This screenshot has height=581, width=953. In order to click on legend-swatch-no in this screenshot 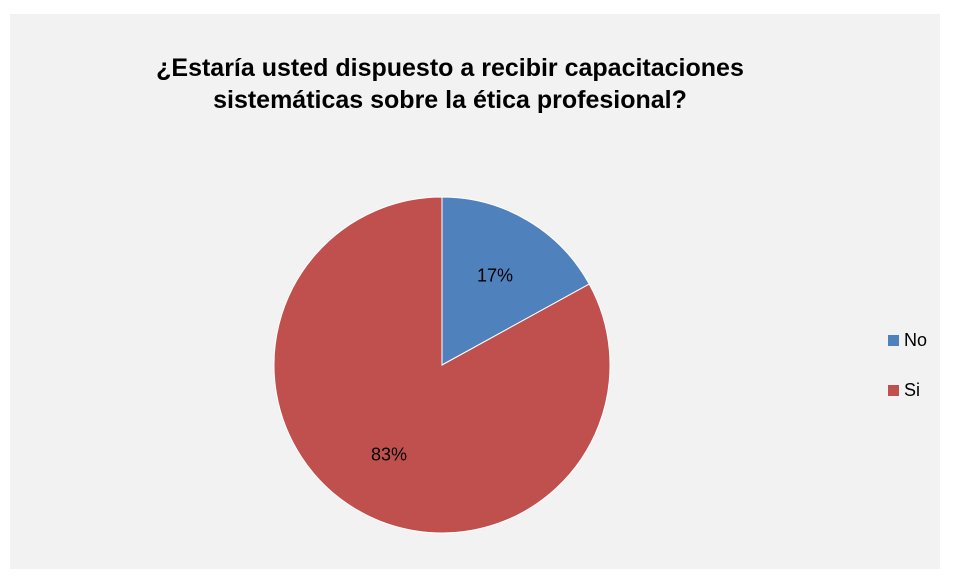, I will do `click(893, 340)`.